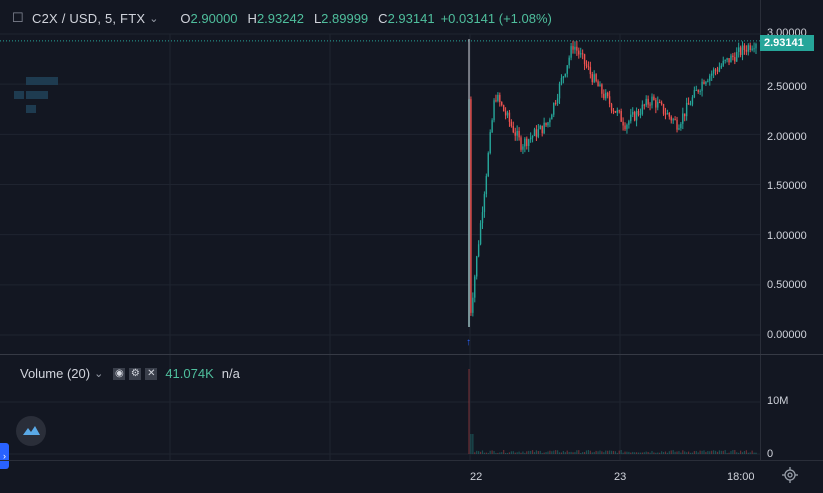  Describe the element at coordinates (307, 18) in the screenshot. I see `ohlc-values: O2.90000 H2.93242 L2.89999 C2.93141` at that location.